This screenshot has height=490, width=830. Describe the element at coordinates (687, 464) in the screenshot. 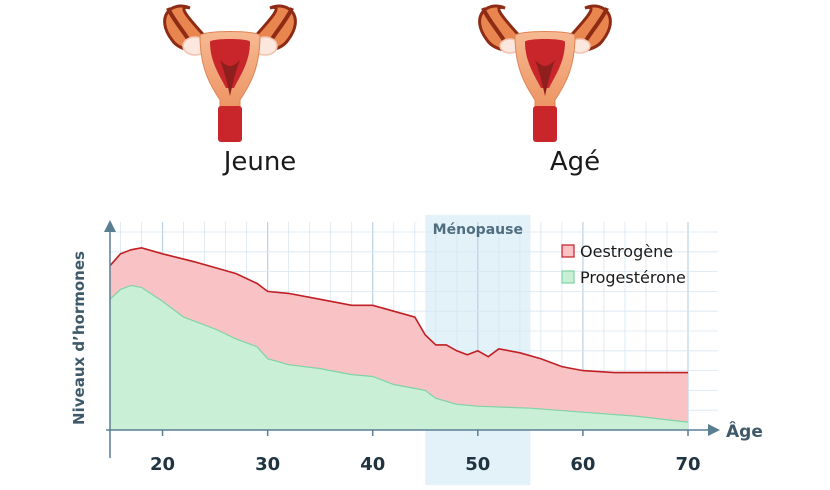

I see `x-tick-label: 70` at that location.